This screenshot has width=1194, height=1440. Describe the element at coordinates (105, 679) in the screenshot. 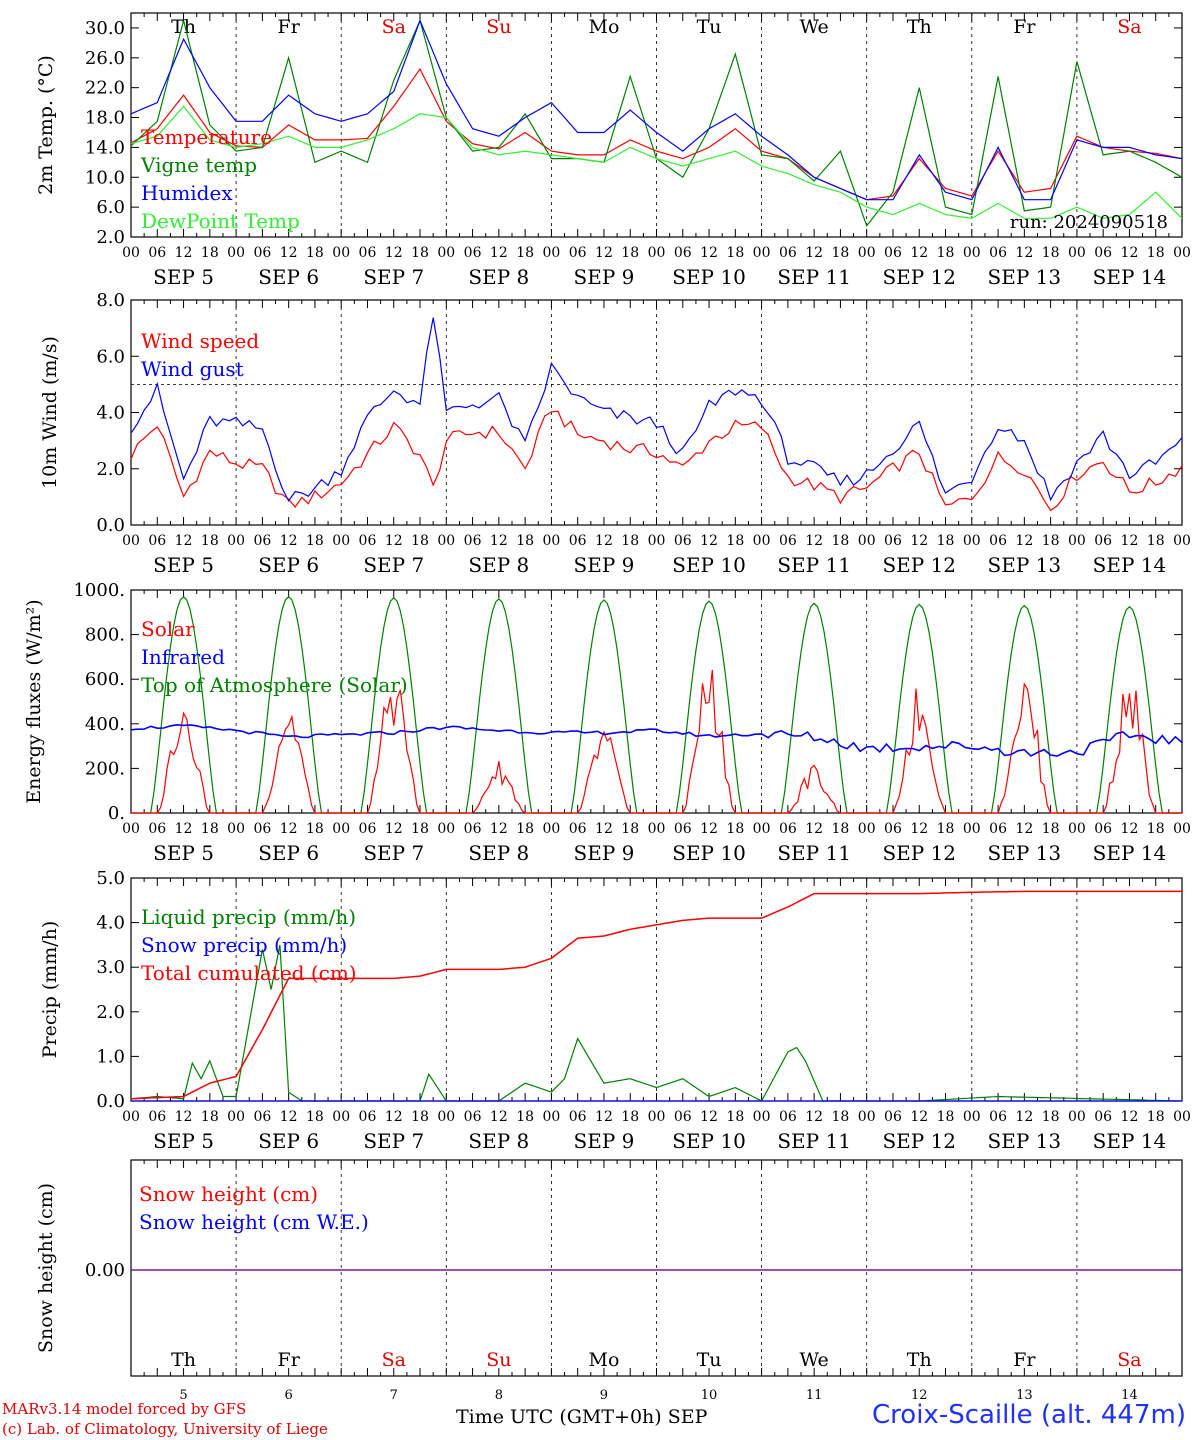

I see `panel-2-ytick-label: 600.` at that location.